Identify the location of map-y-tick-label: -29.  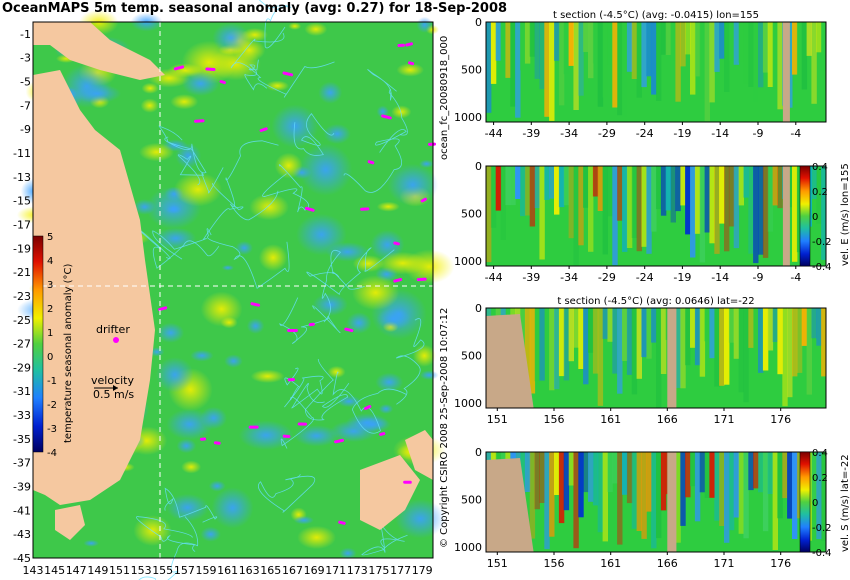
(22, 367).